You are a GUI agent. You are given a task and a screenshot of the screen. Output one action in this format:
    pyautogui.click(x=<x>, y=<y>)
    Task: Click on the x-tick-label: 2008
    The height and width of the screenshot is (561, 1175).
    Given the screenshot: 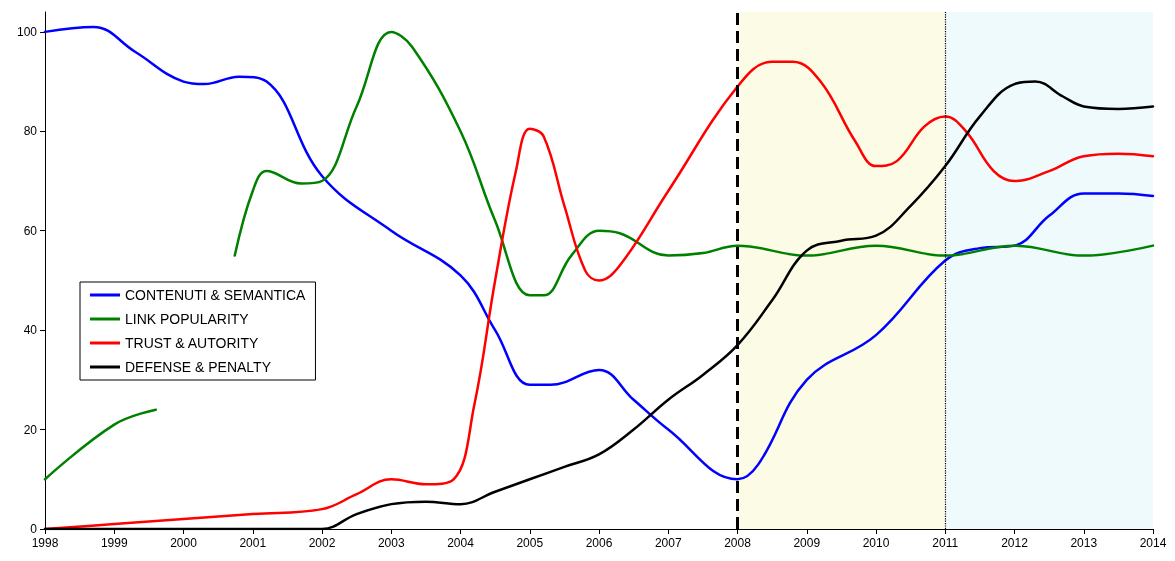 What is the action you would take?
    pyautogui.click(x=738, y=543)
    